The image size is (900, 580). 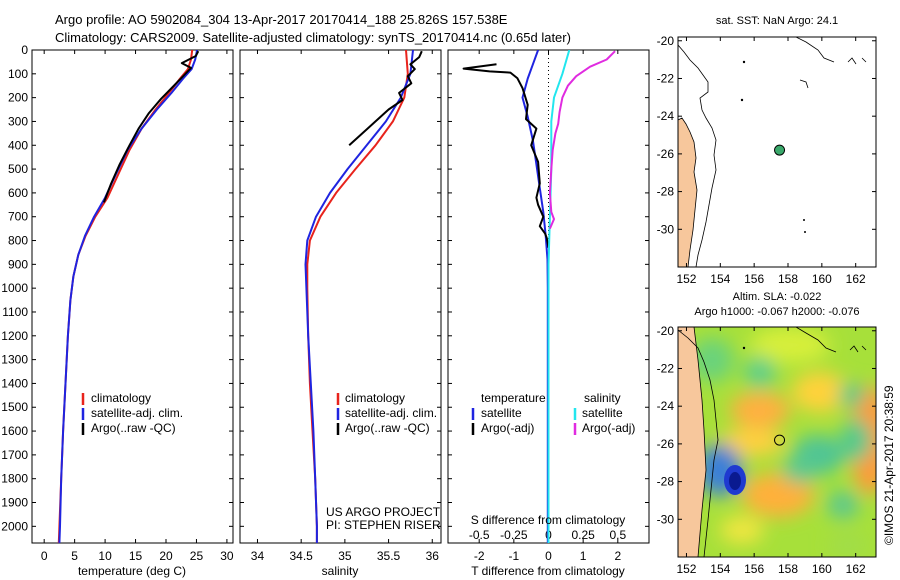 What do you see at coordinates (74, 556) in the screenshot?
I see `x-tick-label: 5` at bounding box center [74, 556].